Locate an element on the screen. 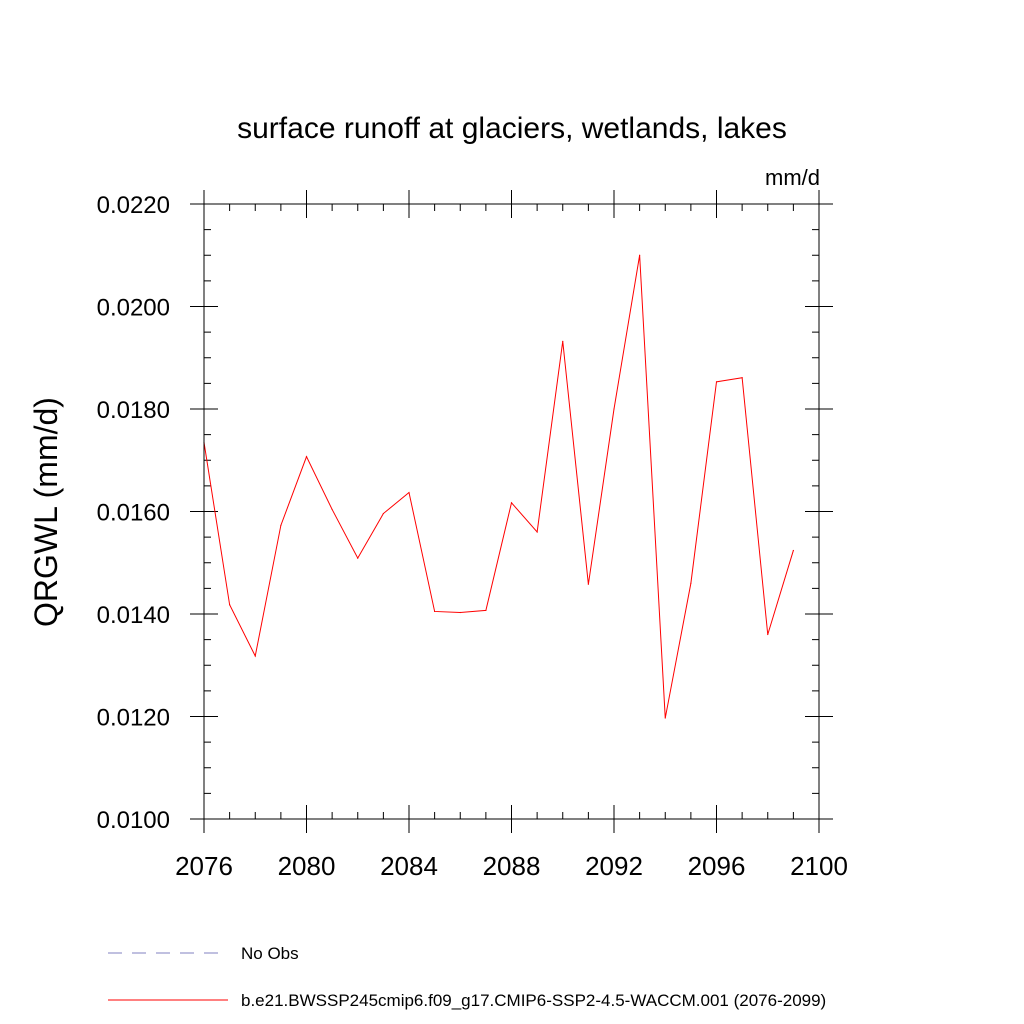  y-tick-label: 0.0140 is located at coordinates (133, 615).